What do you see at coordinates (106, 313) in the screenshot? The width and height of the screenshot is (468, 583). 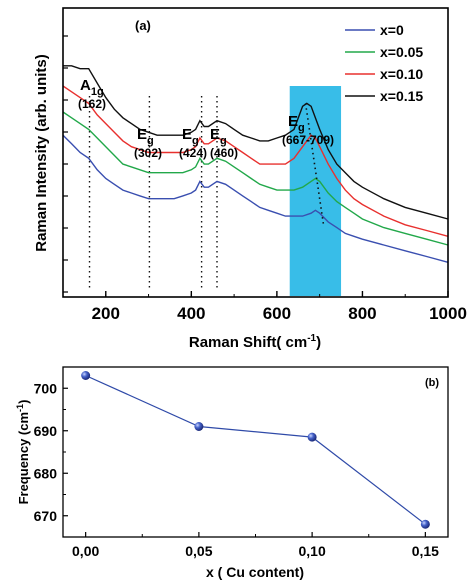 I see `x-tick-label: 200` at bounding box center [106, 313].